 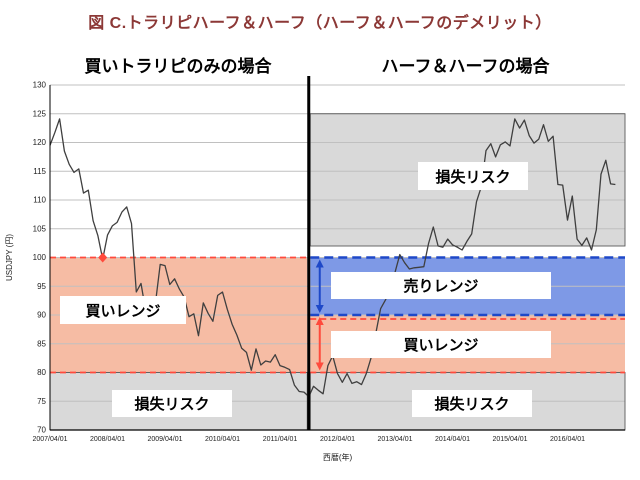 I want to click on y-axis-title: USDJPY (円), so click(x=9, y=257).